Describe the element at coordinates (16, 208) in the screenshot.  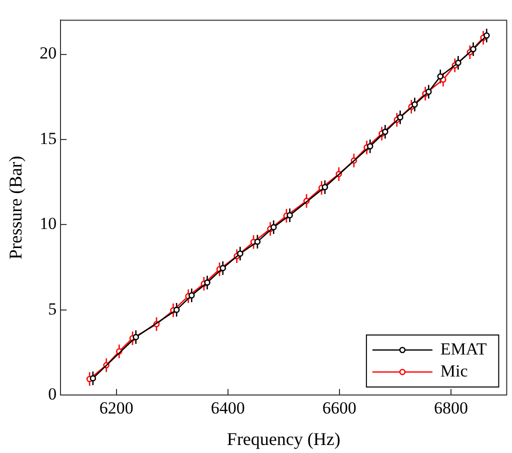
I see `y-axis-title: Pressure (Bar)` at that location.